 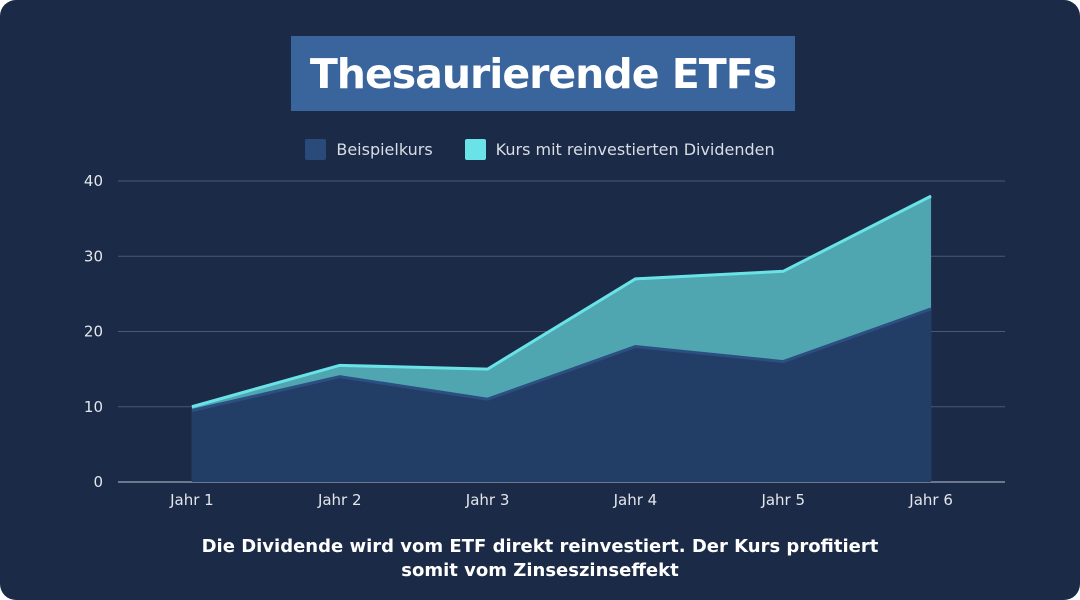 What do you see at coordinates (93, 332) in the screenshot?
I see `y-tick-label: 20` at bounding box center [93, 332].